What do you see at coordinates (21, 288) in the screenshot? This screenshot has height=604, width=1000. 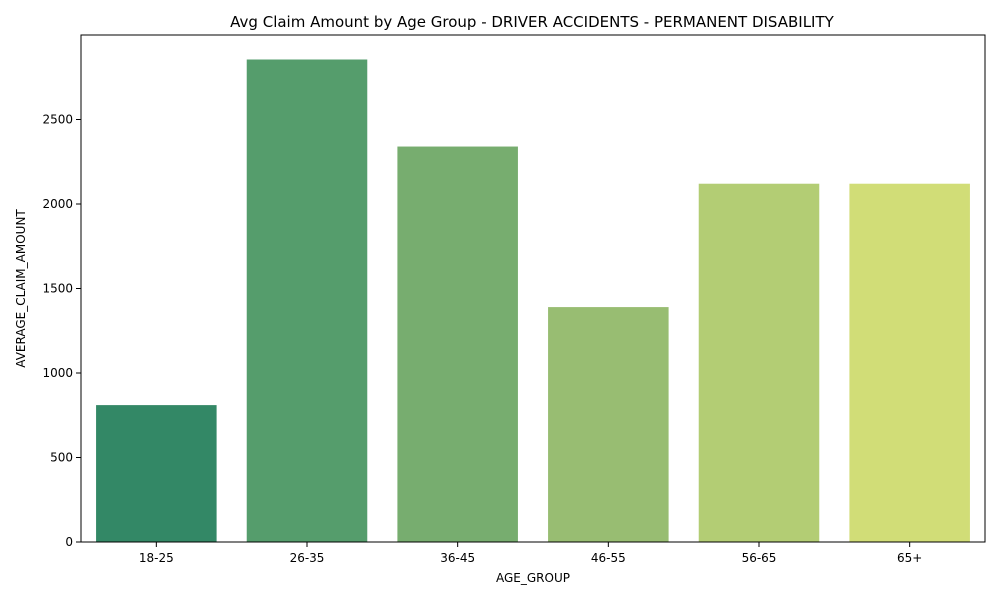 I see `y-axis-label: AVERAGE_CLAIM_AMOUNT` at bounding box center [21, 288].